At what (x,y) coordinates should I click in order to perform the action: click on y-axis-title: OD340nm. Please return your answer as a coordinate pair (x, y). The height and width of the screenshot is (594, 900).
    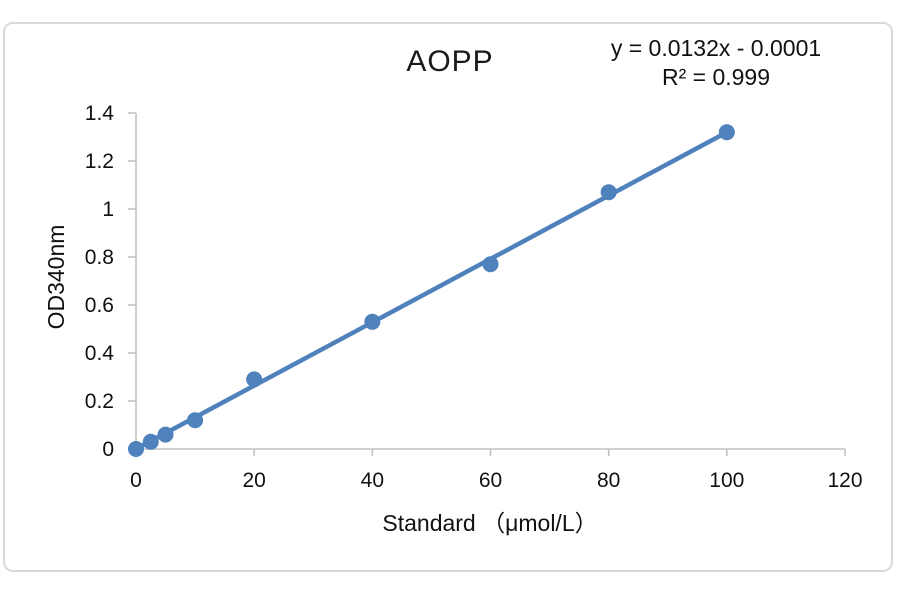
    Looking at the image, I should click on (56, 277).